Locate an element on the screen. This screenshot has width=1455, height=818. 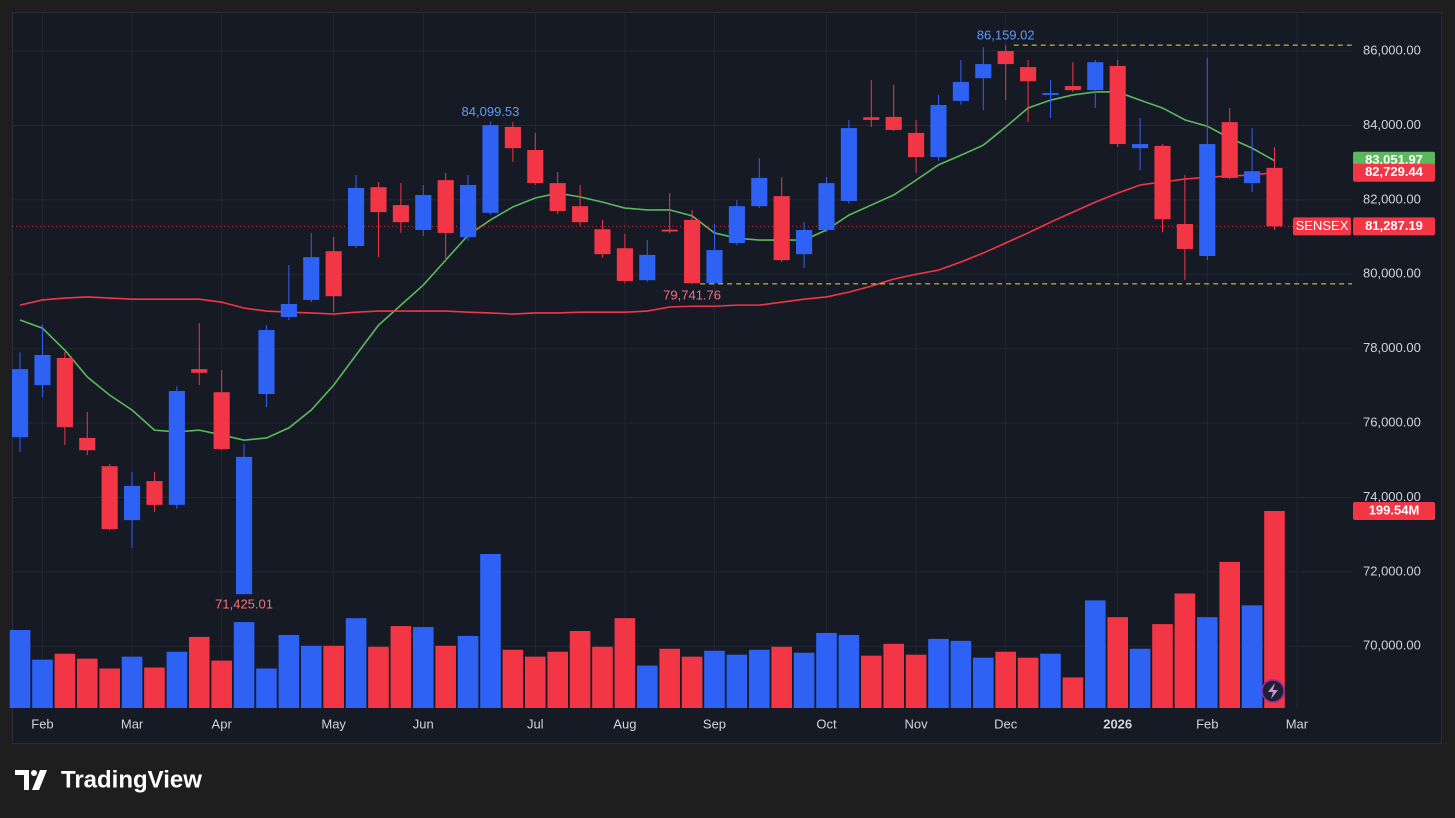
y-tick-label: 74,000.00 is located at coordinates (1392, 496).